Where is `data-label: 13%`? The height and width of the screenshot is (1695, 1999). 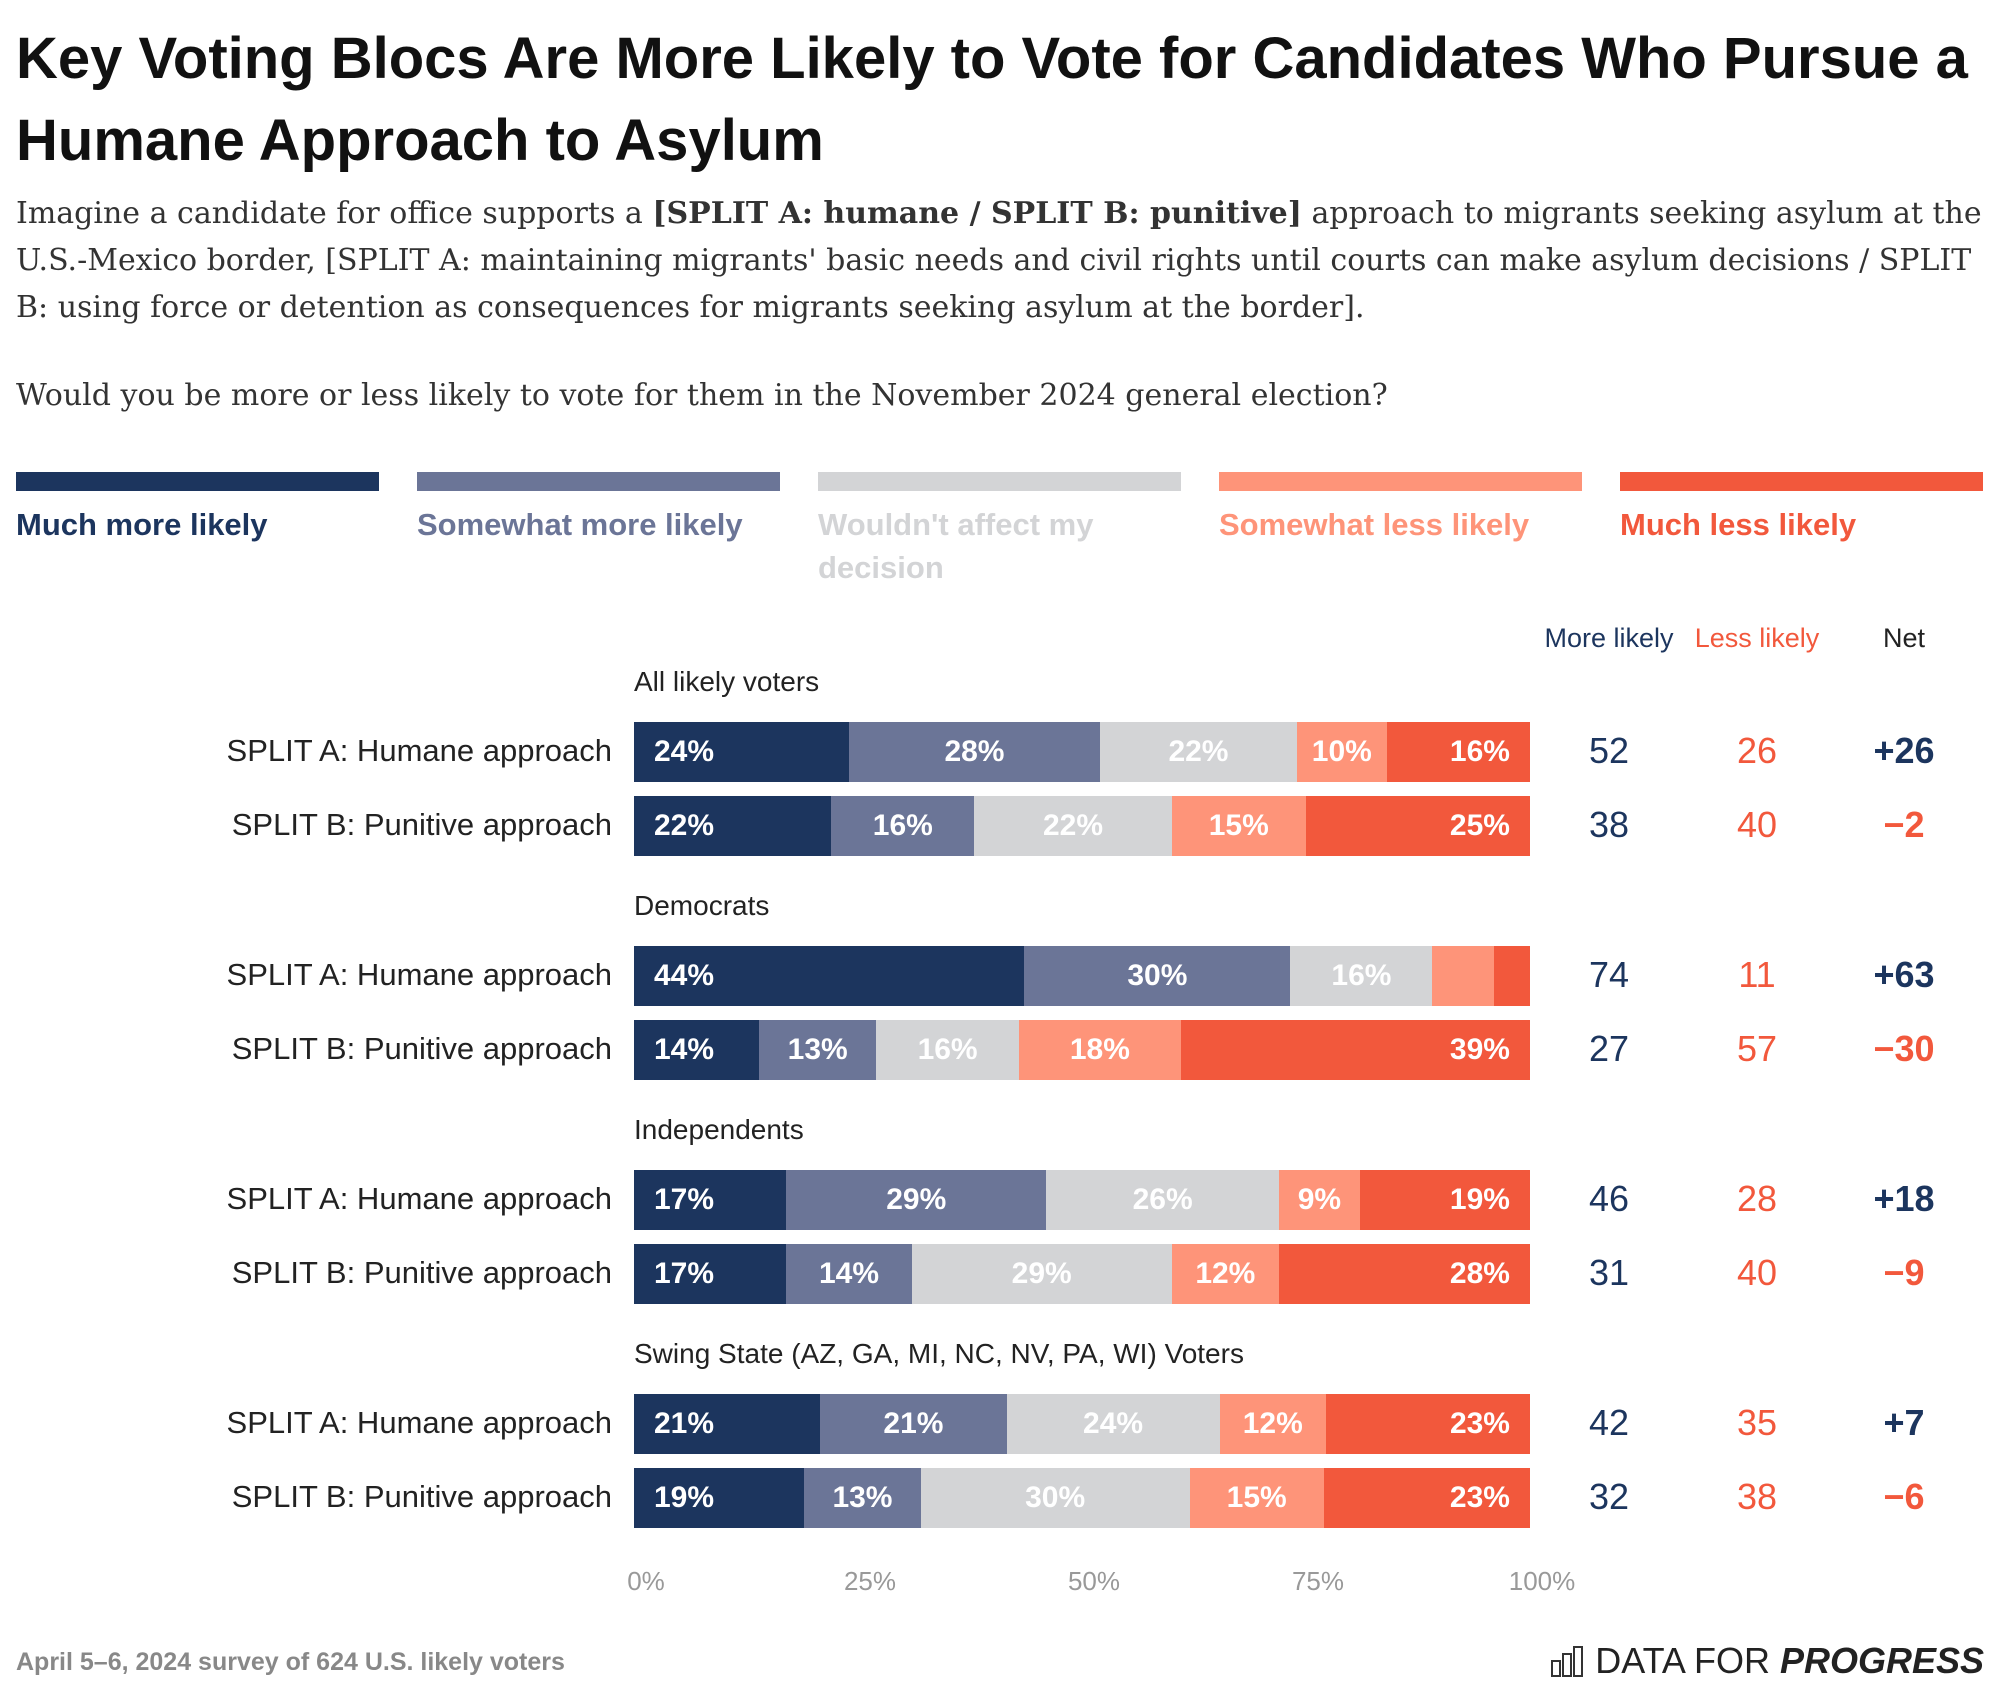
data-label: 13% is located at coordinates (817, 1049).